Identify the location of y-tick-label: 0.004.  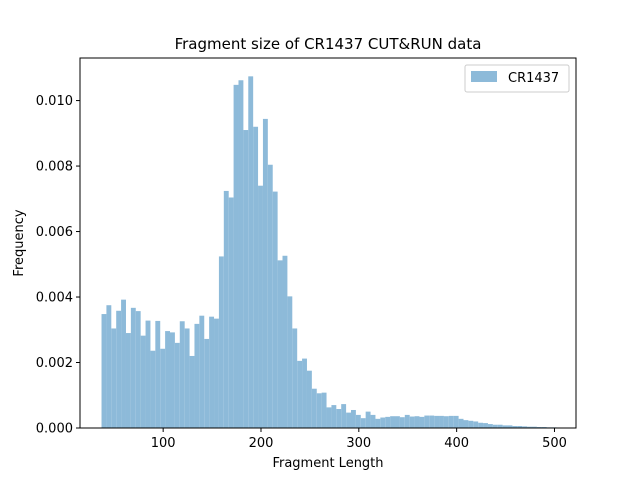
(54, 298).